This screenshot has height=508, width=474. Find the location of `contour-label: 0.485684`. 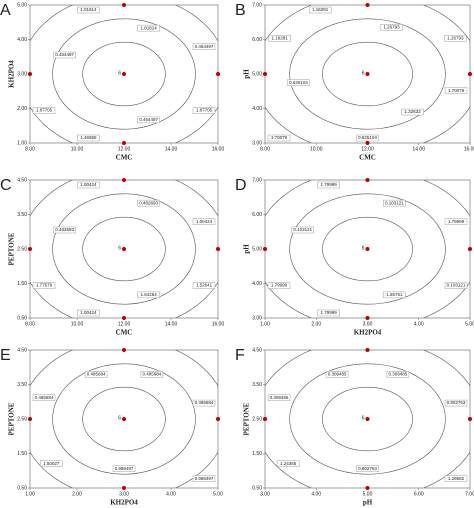

contour-label: 0.485684 is located at coordinates (44, 397).